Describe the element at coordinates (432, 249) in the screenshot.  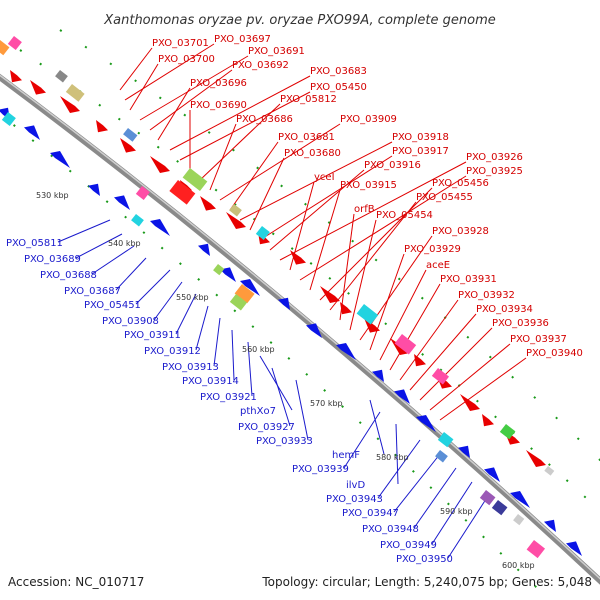
I see `gene-label: PXO_03929` at that location.